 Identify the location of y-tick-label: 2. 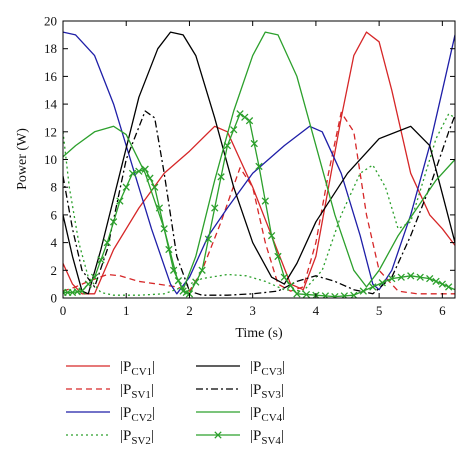
(54, 270).